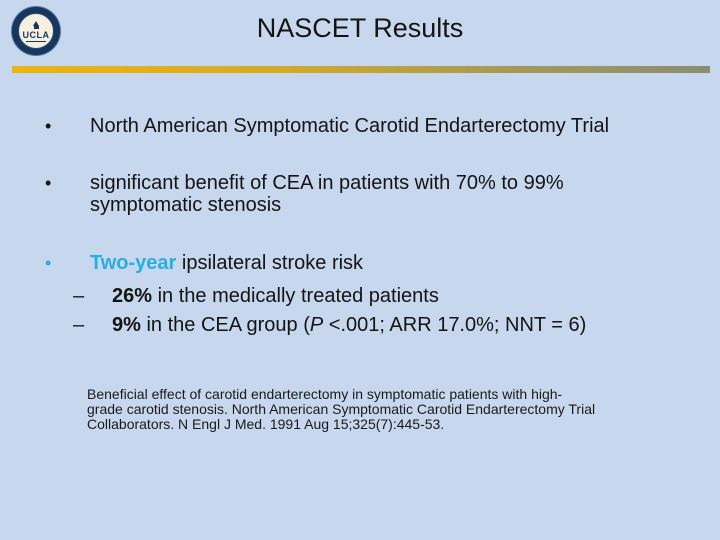 The image size is (720, 540). I want to click on sub-bullet-text: 26% in the medically treated patients, so click(275, 296).